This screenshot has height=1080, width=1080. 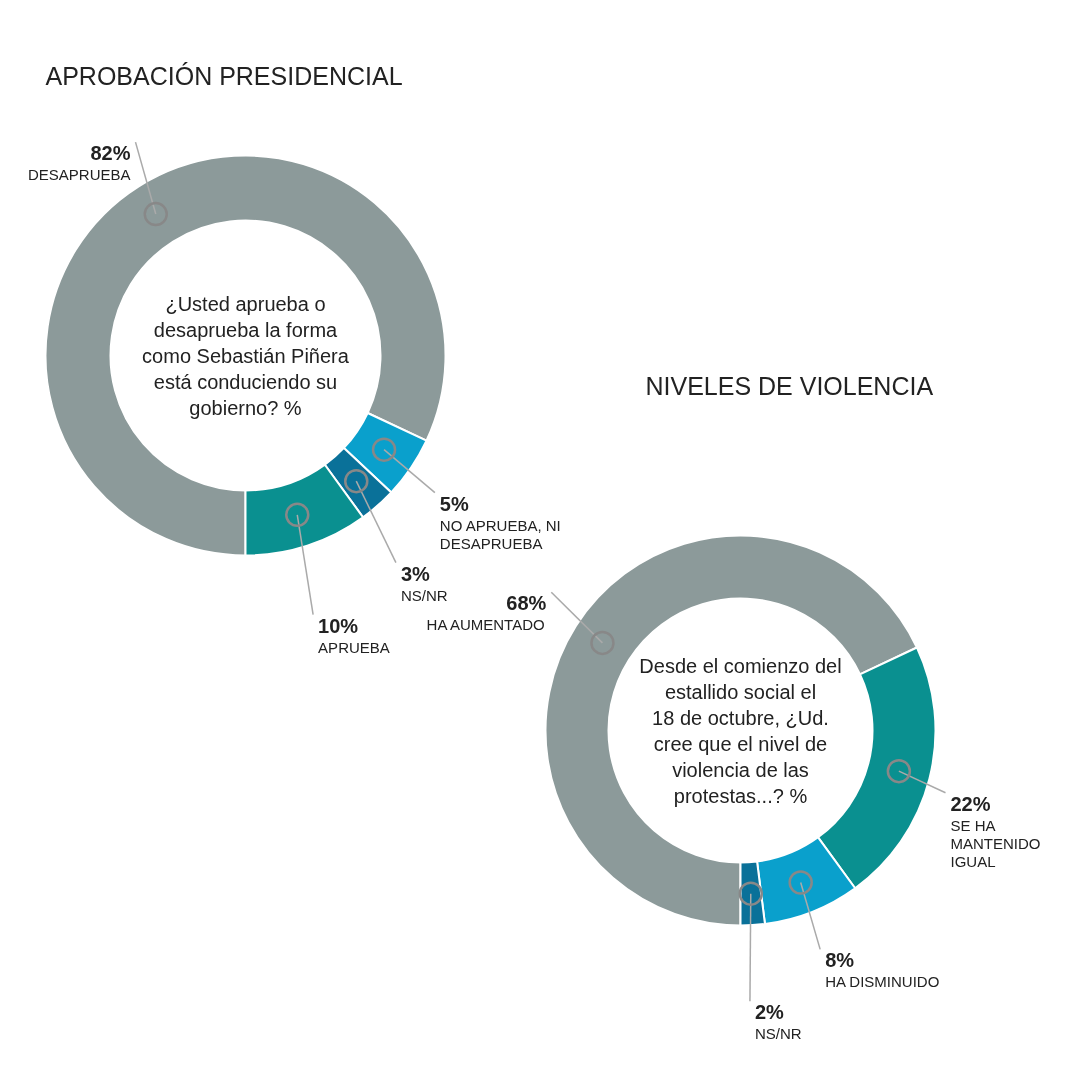 I want to click on slice-label: NO APRUEBA, NI DESAPRUEBA, so click(x=500, y=534).